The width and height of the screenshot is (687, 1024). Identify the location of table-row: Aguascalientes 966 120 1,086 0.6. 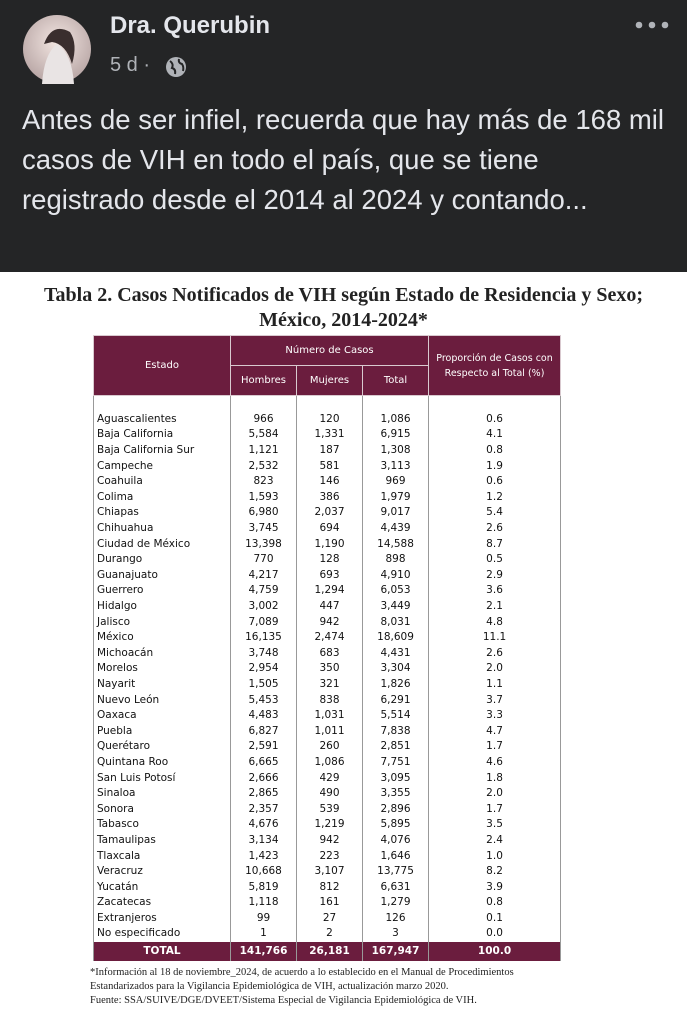
(327, 419).